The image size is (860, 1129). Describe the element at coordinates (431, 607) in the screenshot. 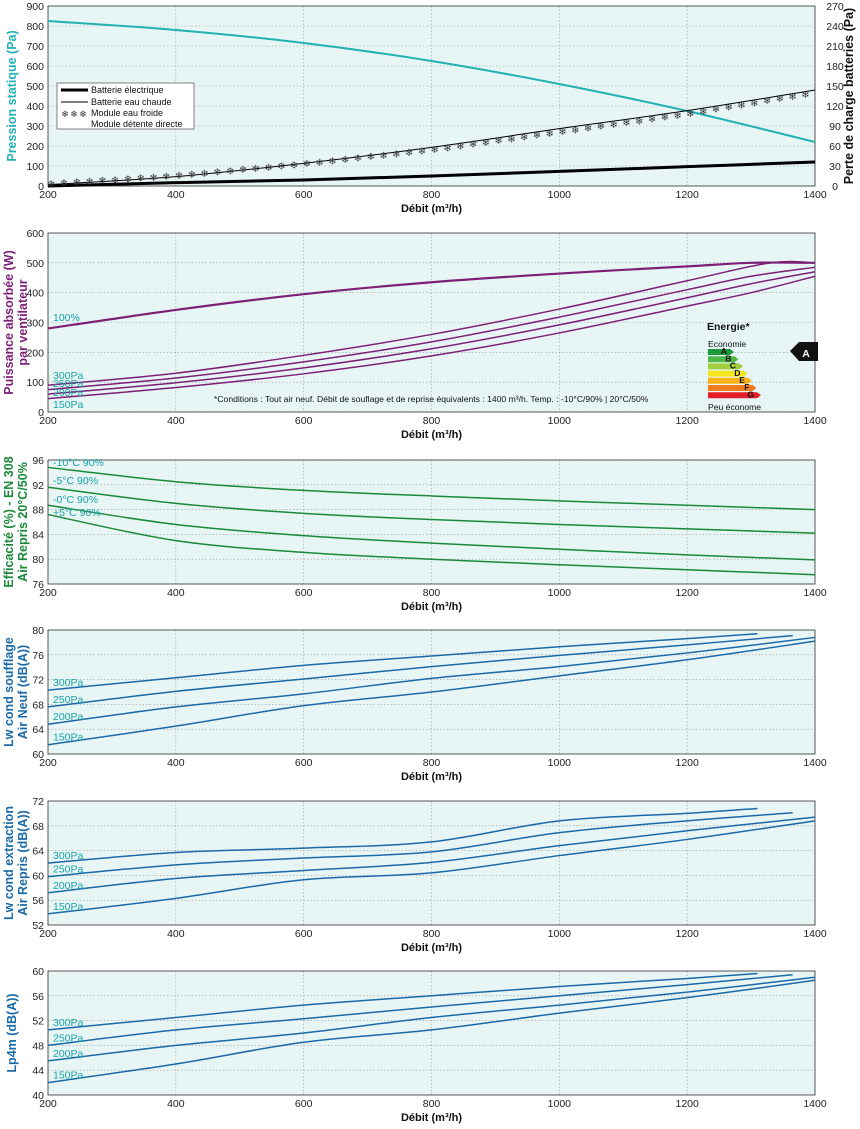

I see `efficacite-x-axis-label: Débit (m³/h)` at that location.